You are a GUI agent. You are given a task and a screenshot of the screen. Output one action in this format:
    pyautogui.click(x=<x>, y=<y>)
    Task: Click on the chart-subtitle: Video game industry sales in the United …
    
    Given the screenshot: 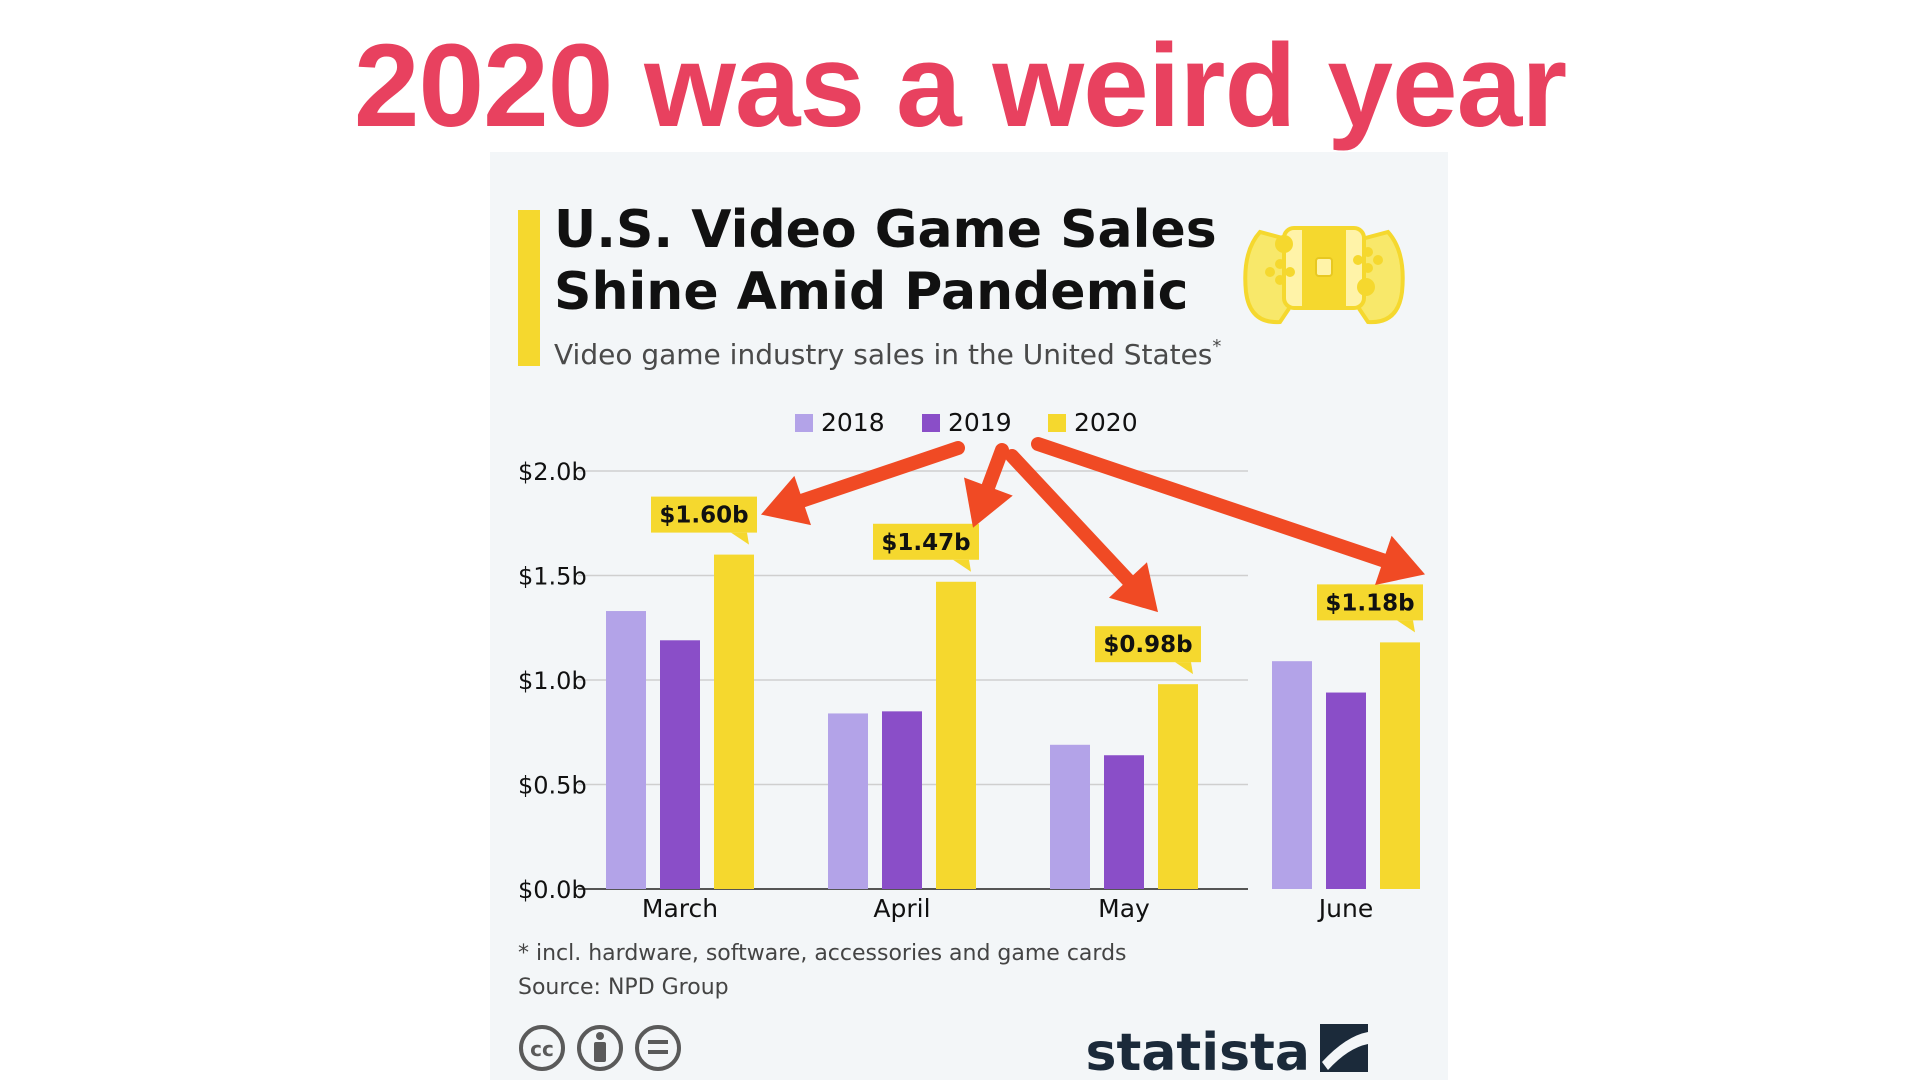 What is the action you would take?
    pyautogui.click(x=887, y=353)
    